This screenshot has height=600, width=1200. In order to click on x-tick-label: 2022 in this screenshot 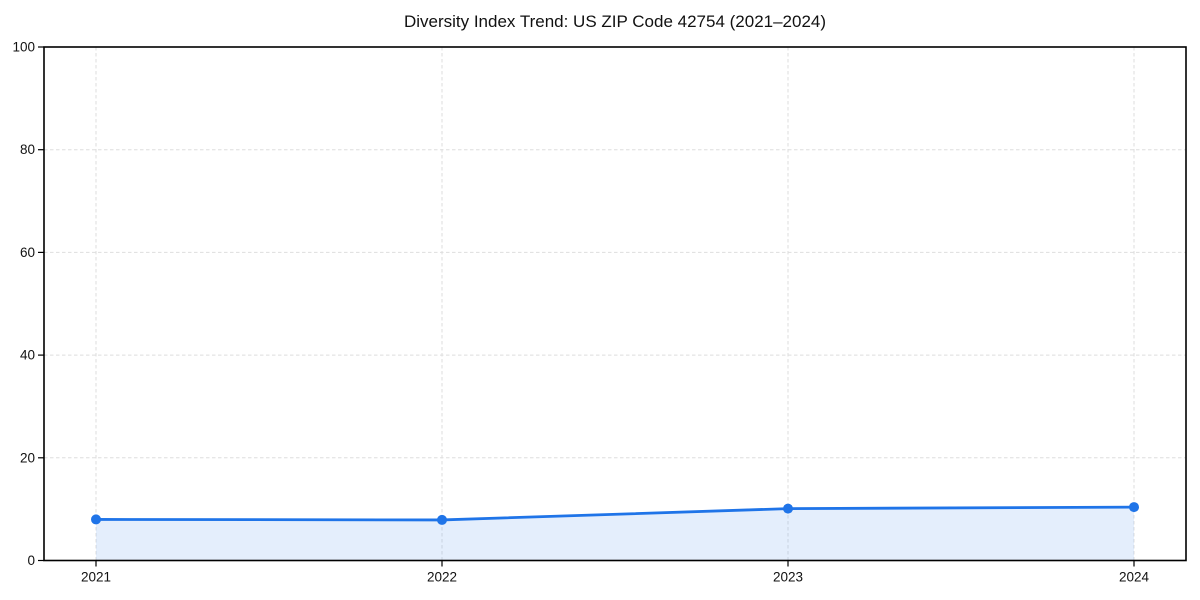, I will do `click(442, 577)`.